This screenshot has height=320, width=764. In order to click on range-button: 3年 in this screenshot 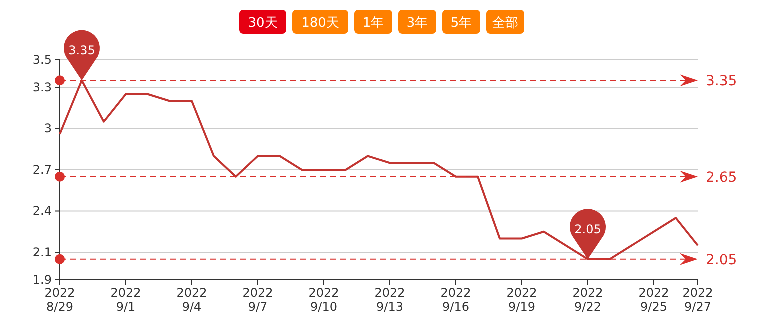, I will do `click(417, 22)`.